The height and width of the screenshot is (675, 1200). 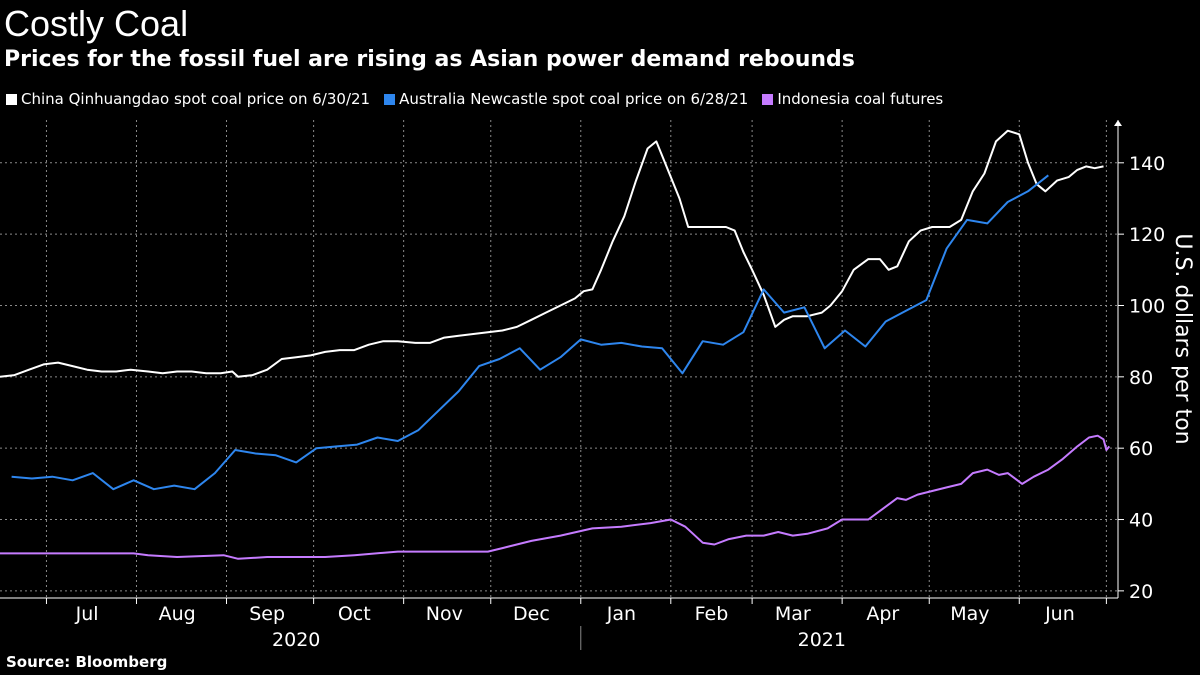 I want to click on legend-swatch-indonesia, so click(x=768, y=99).